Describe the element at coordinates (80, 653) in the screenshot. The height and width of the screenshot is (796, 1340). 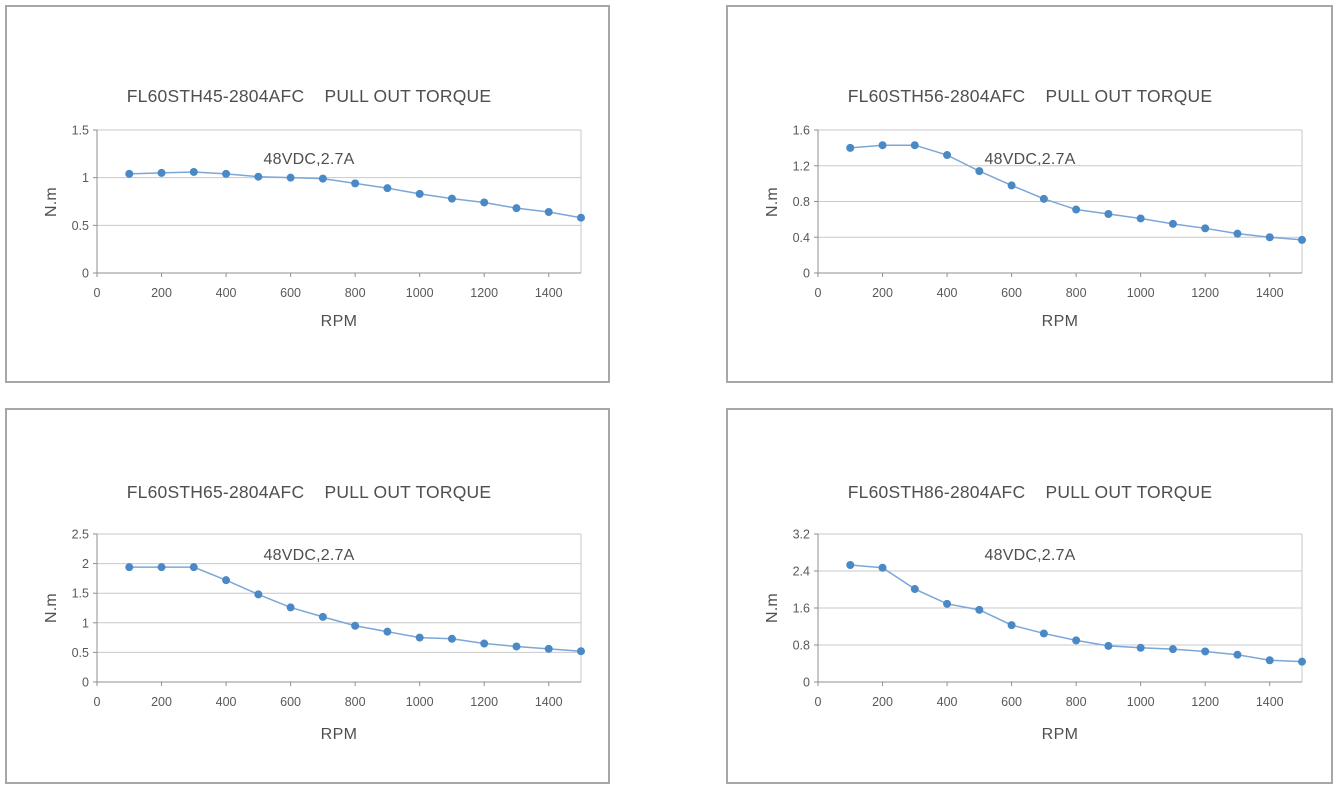
I see `y-tick-label: 0.5` at that location.